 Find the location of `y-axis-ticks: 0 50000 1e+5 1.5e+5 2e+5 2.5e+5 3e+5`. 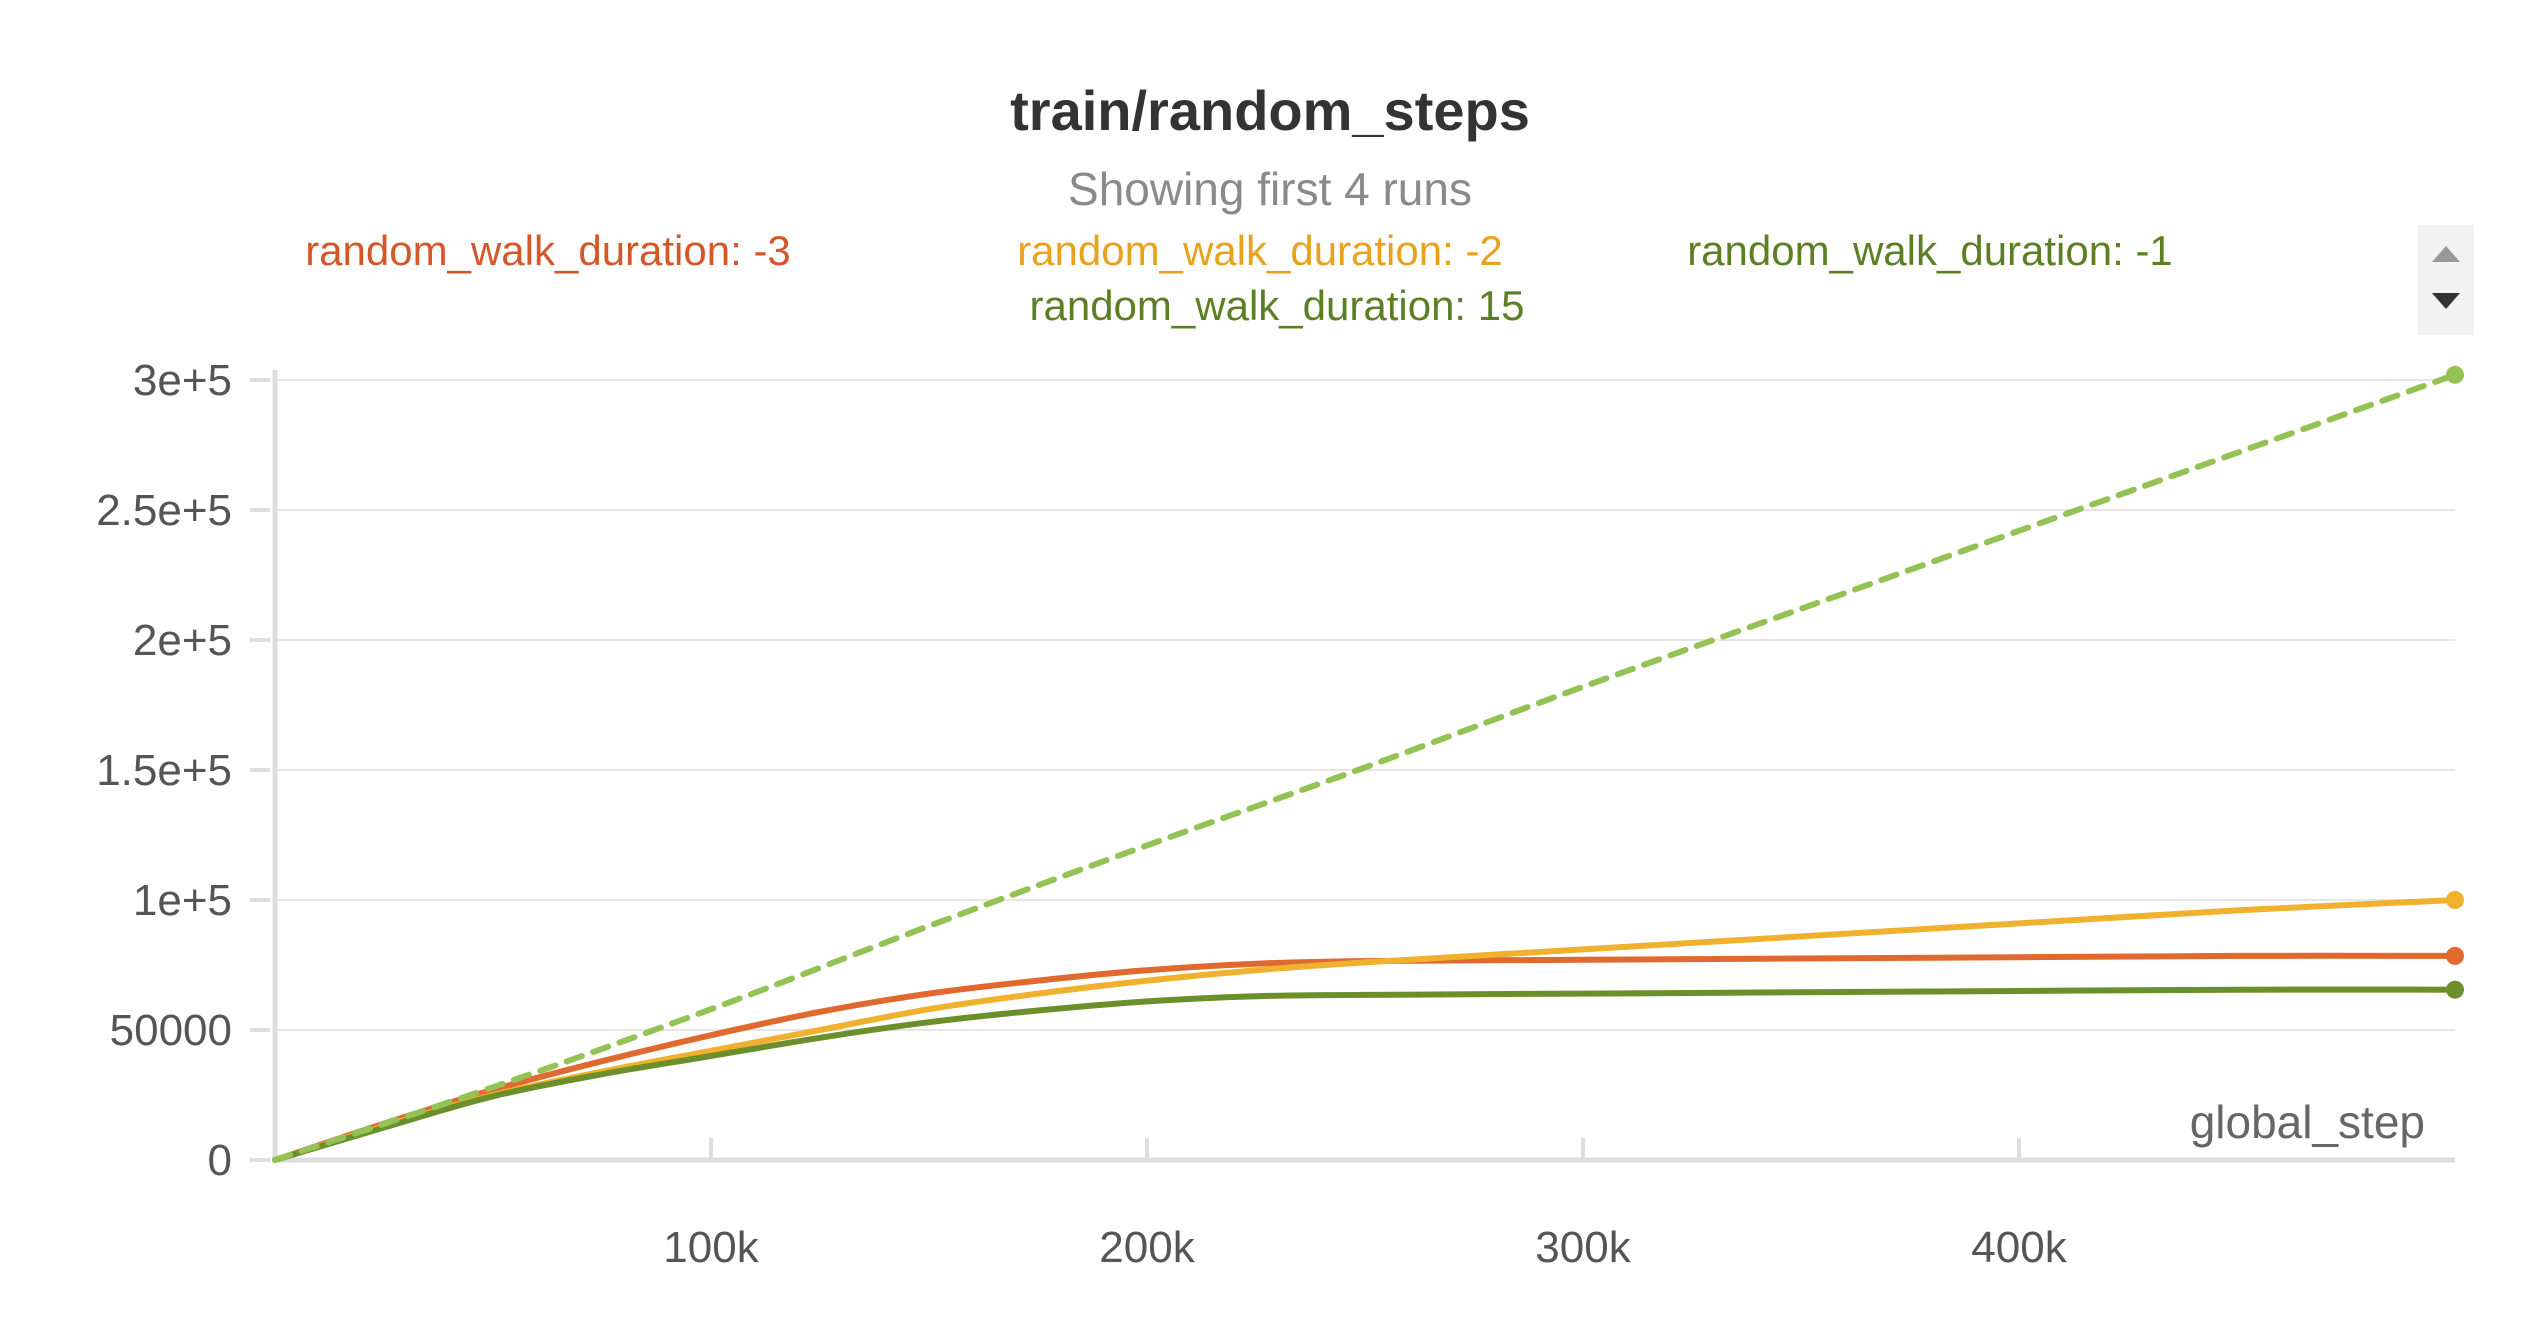

y-axis-ticks: 0 50000 1e+5 1.5e+5 2e+5 2.5e+5 3e+5 is located at coordinates (183, 770).